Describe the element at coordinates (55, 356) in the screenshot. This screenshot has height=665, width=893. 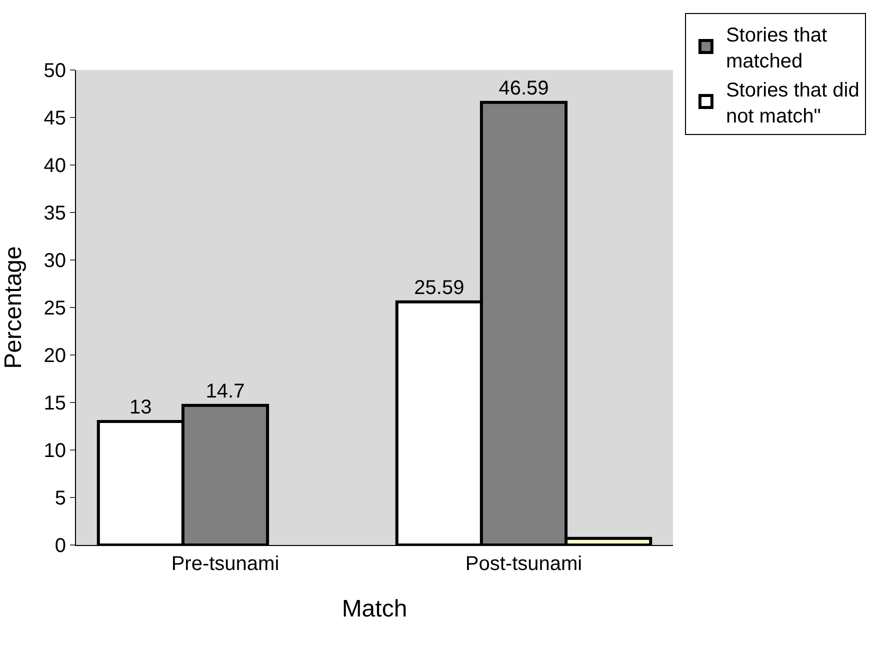
I see `y-tick-label: 20` at that location.